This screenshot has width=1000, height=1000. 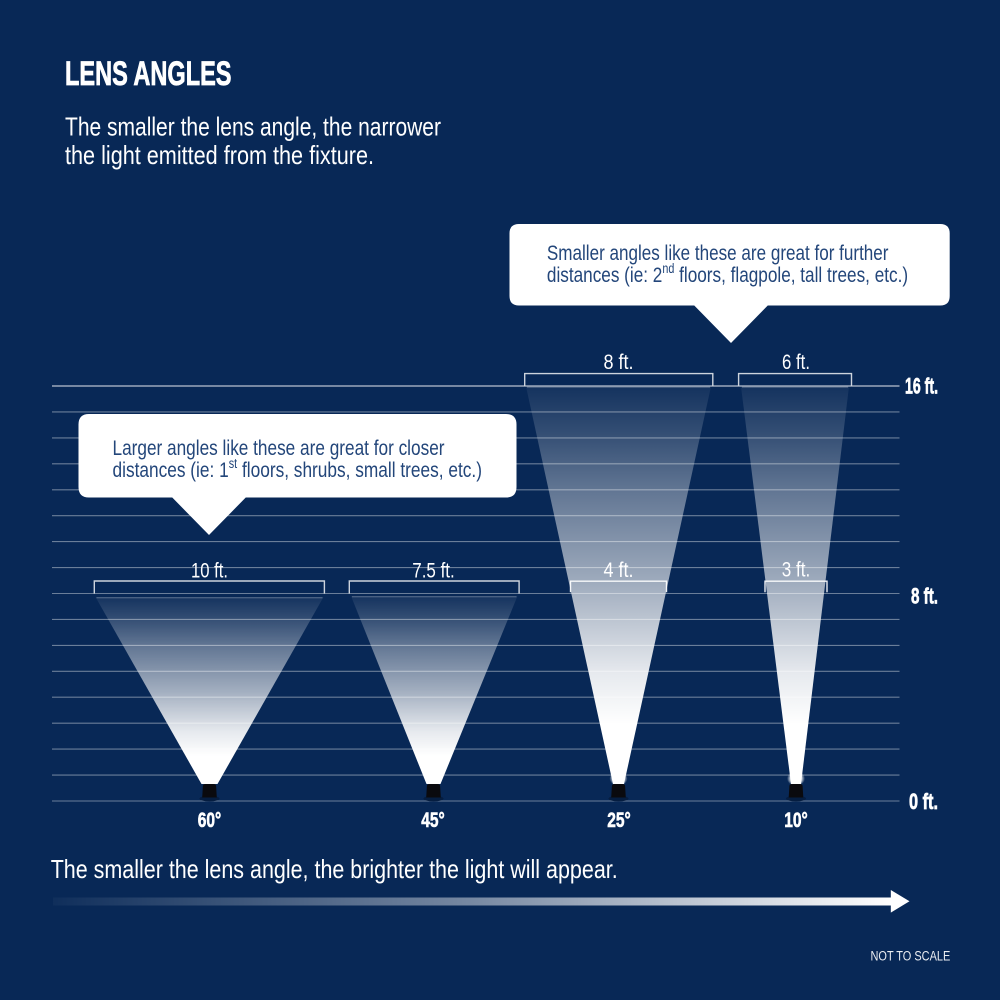 I want to click on svg-text: 7.5 ft., so click(x=433, y=571).